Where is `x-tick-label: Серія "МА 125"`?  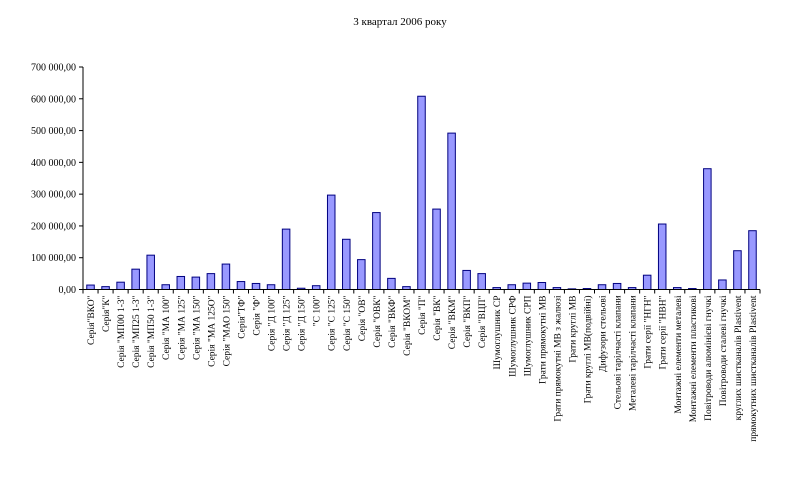
x-tick-label: Серія "МА 125" is located at coordinates (182, 327).